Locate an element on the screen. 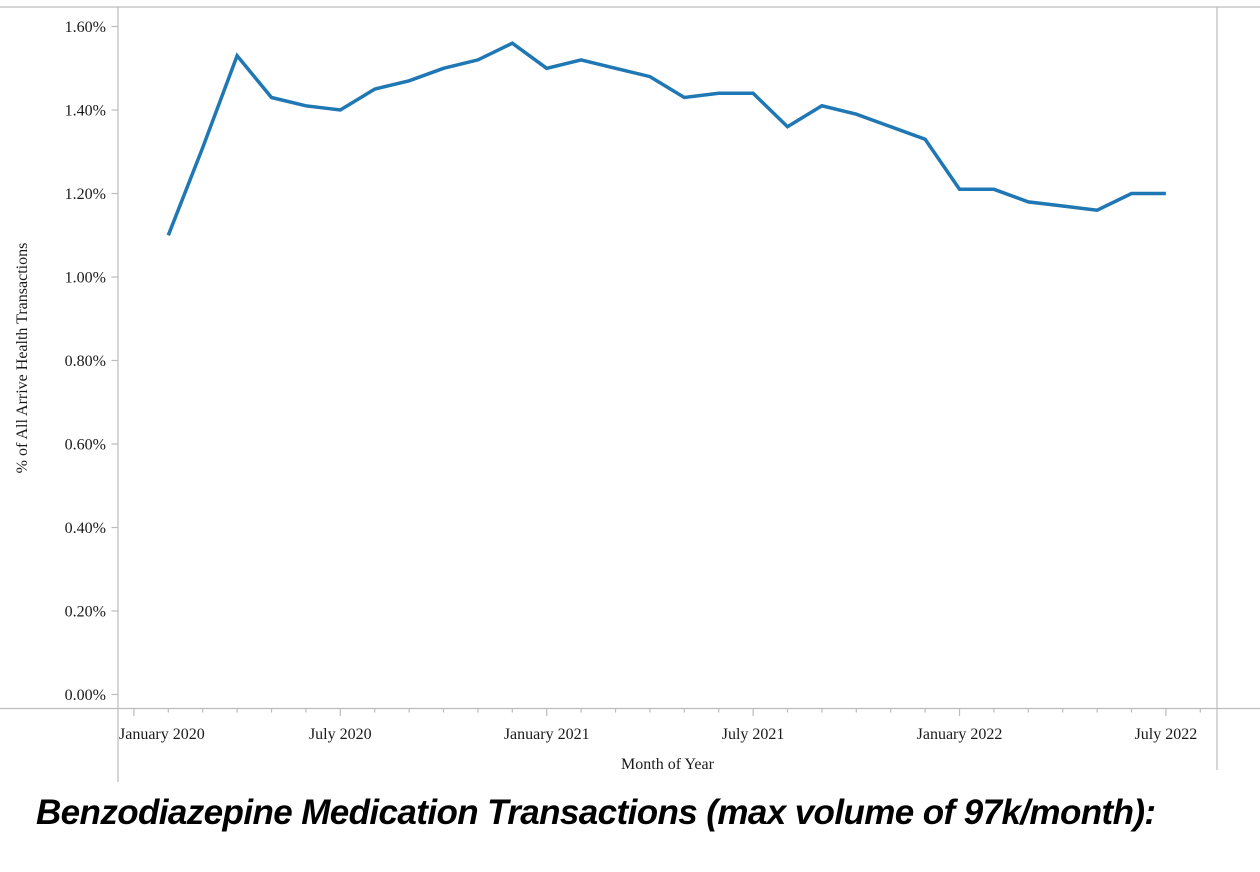  y-tick-label: 1.20% is located at coordinates (85, 194).